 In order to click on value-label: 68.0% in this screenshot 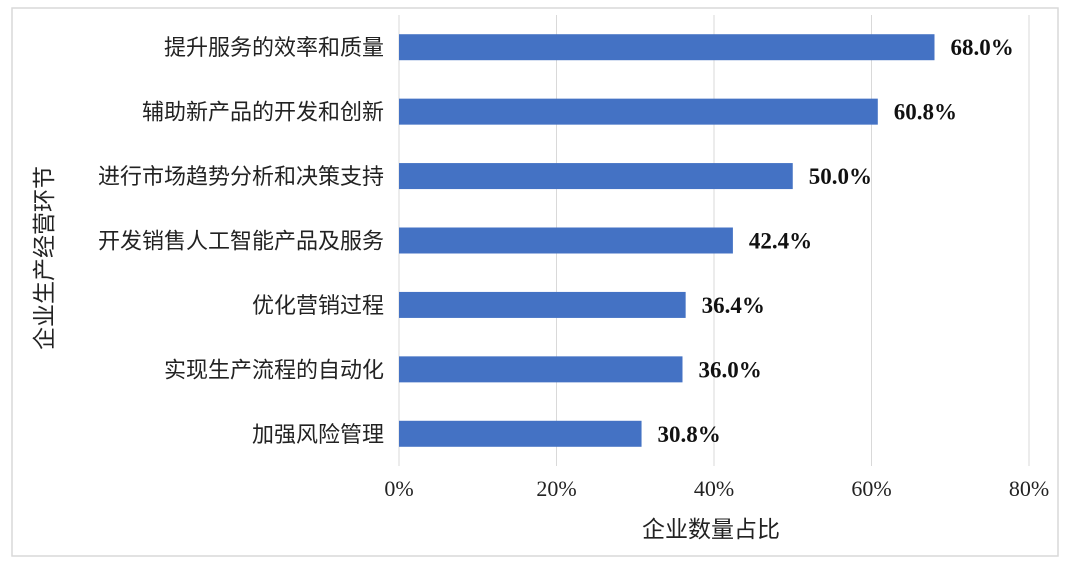, I will do `click(982, 47)`.